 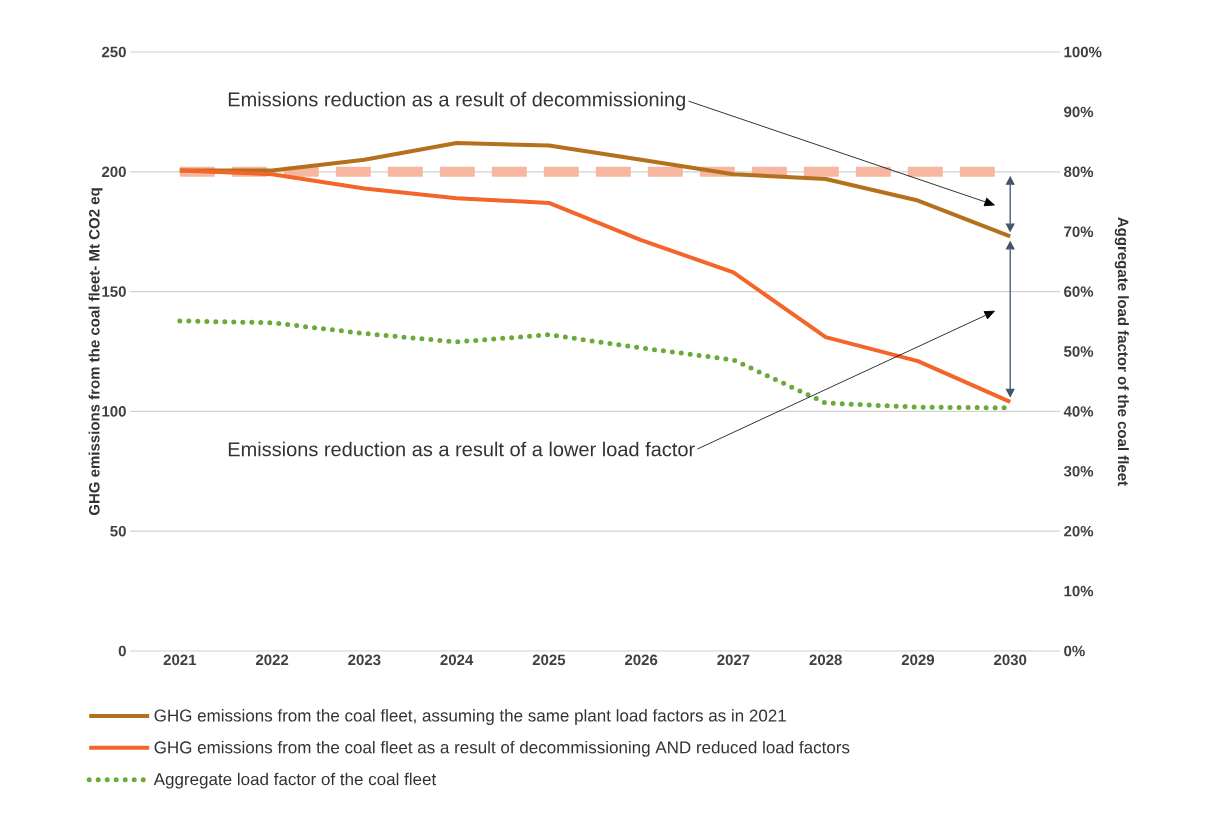 What do you see at coordinates (114, 291) in the screenshot?
I see `y-tick-label: 150` at bounding box center [114, 291].